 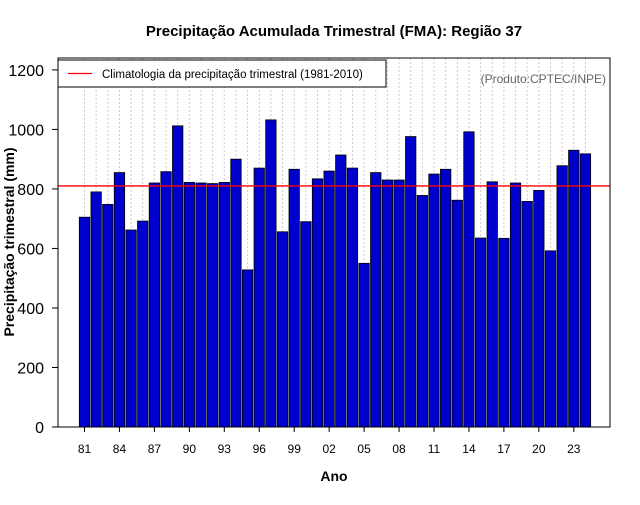 I want to click on x-tick-label: 02, so click(x=329, y=449).